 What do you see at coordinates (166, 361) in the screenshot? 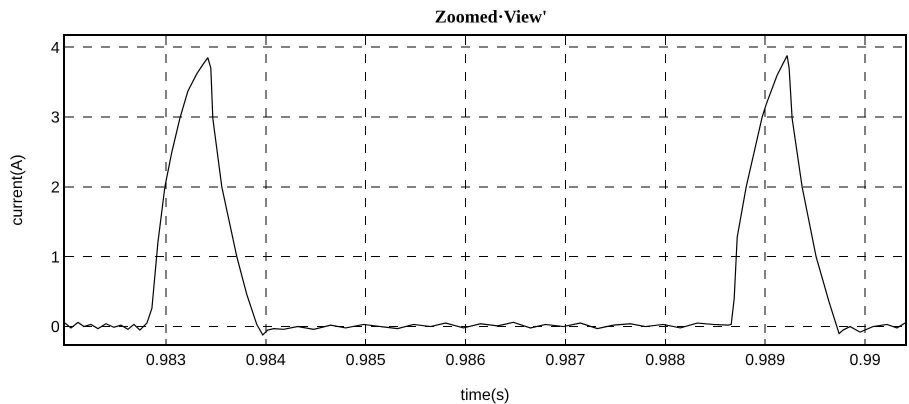
I see `x-tick-label: 0.983` at bounding box center [166, 361].